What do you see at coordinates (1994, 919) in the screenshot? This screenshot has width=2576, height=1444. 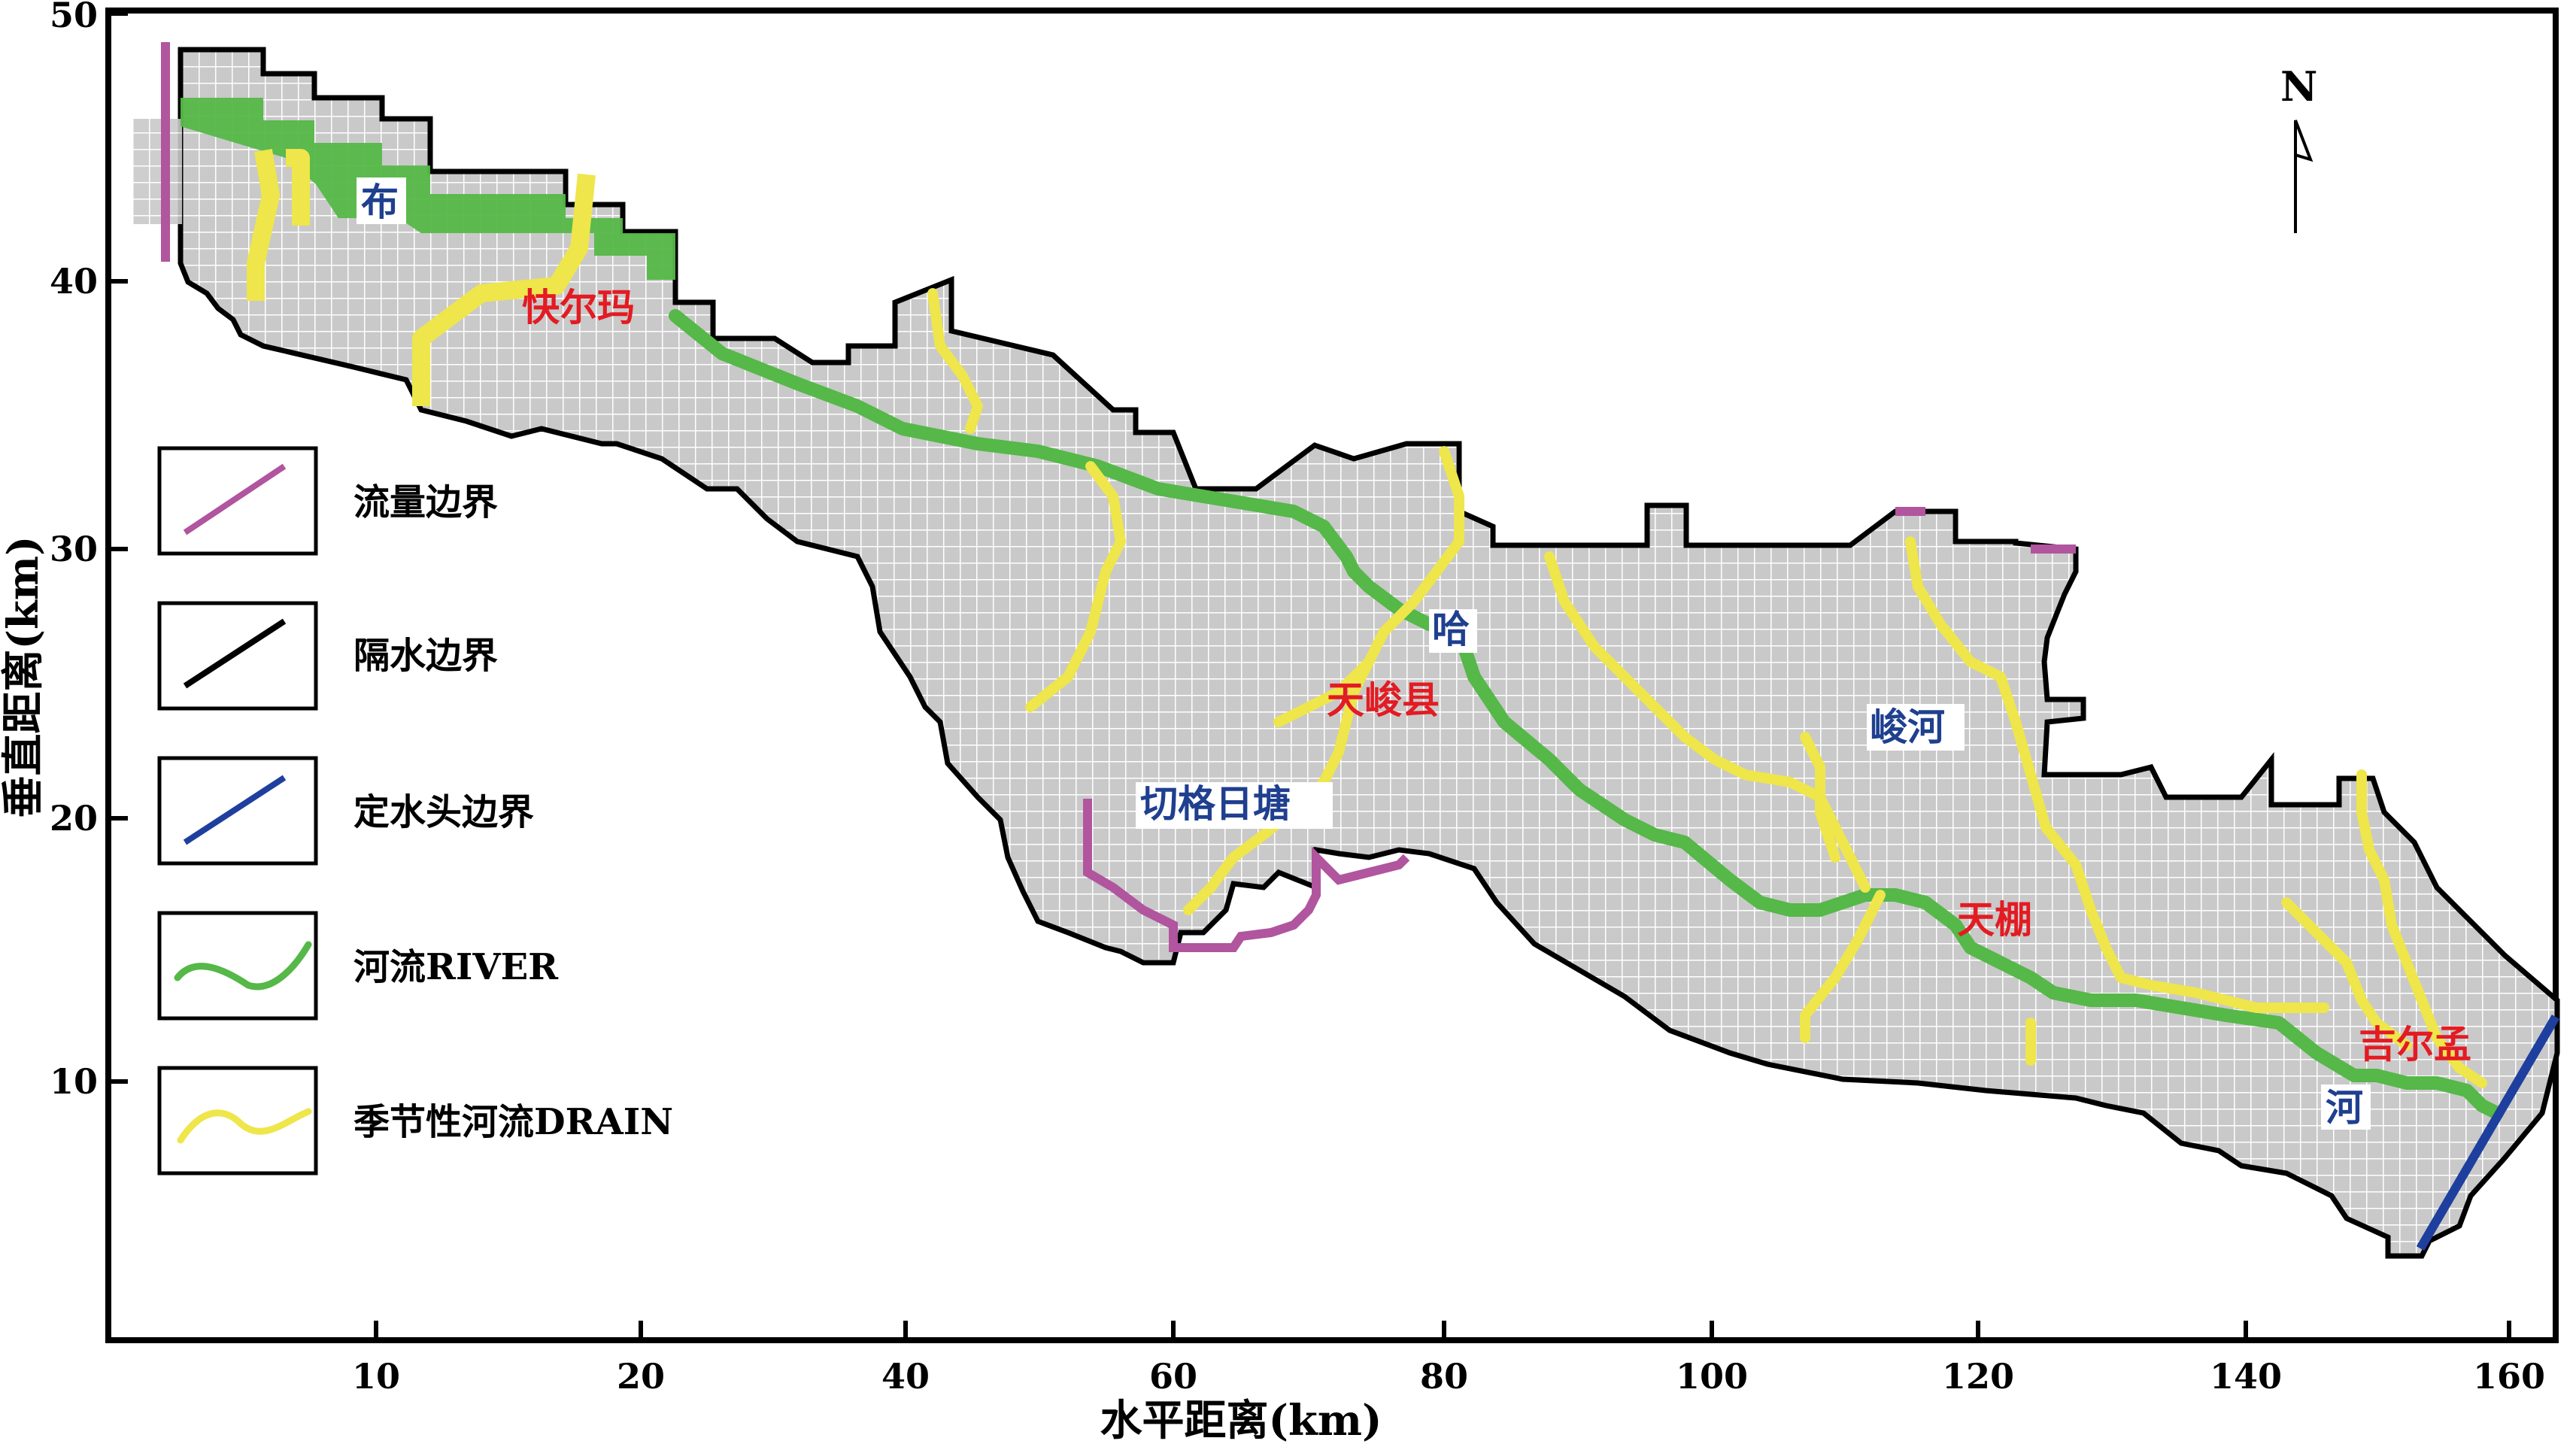 I see `place-label-tianpeng: 天棚` at bounding box center [1994, 919].